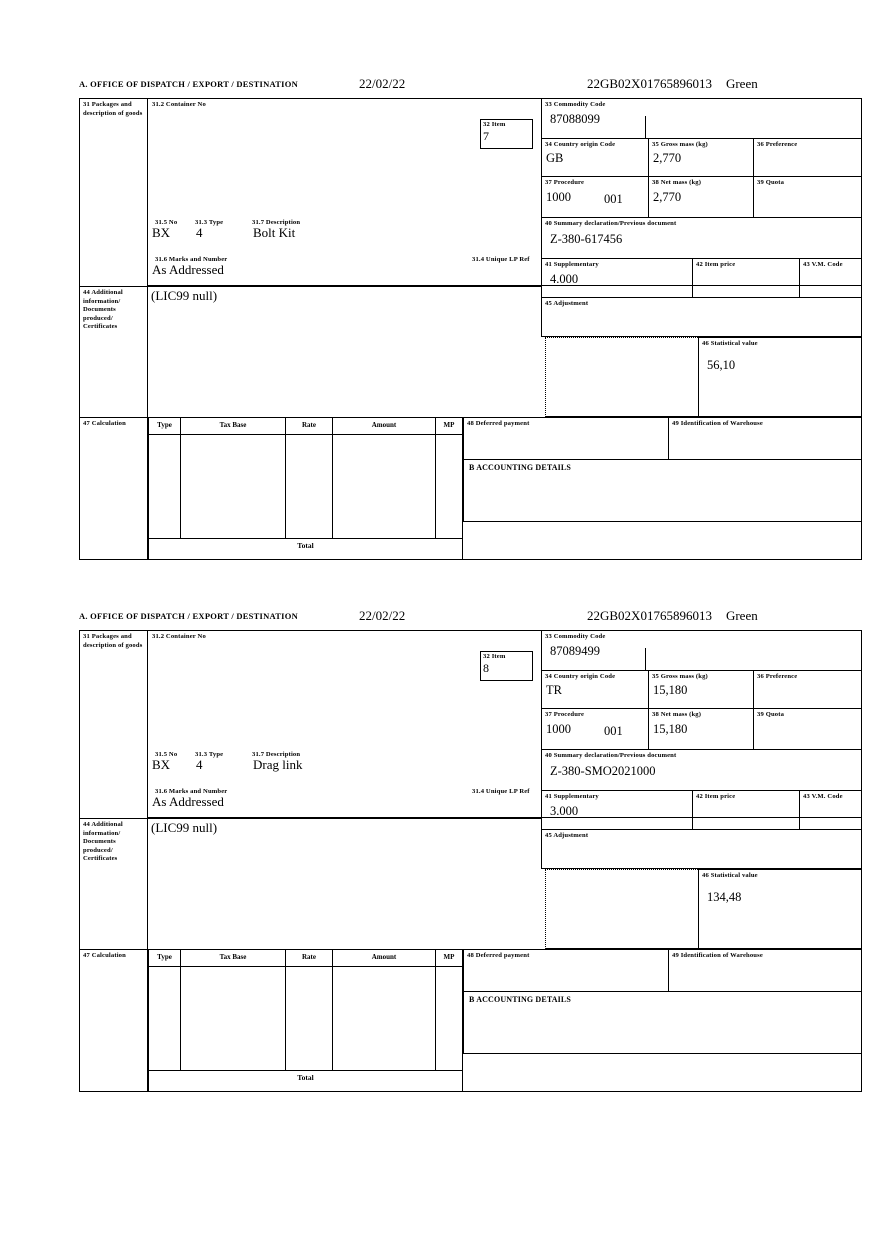 The width and height of the screenshot is (882, 1250). What do you see at coordinates (700, 690) in the screenshot?
I see `field-35-gross-mass-cell: 35 Gross mass (kg) 15,180` at bounding box center [700, 690].